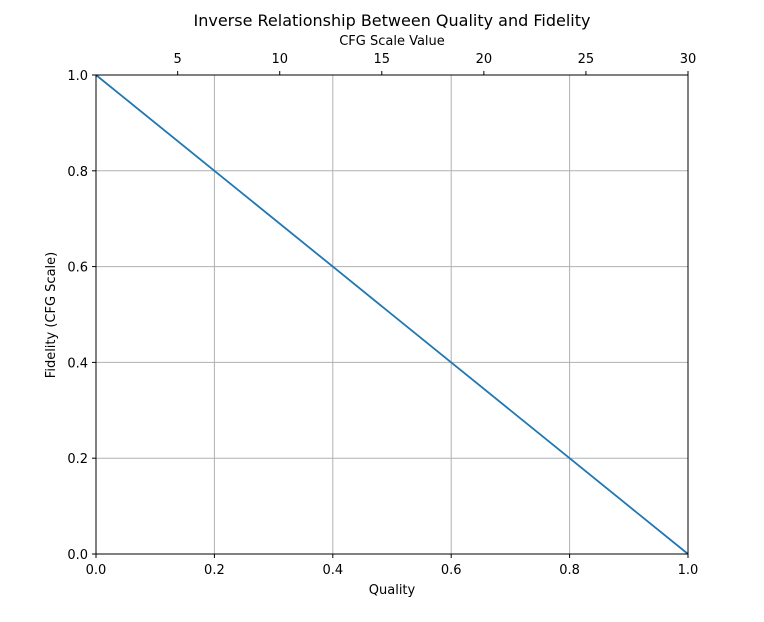  What do you see at coordinates (569, 570) in the screenshot?
I see `x-tick-label: 0.8` at bounding box center [569, 570].